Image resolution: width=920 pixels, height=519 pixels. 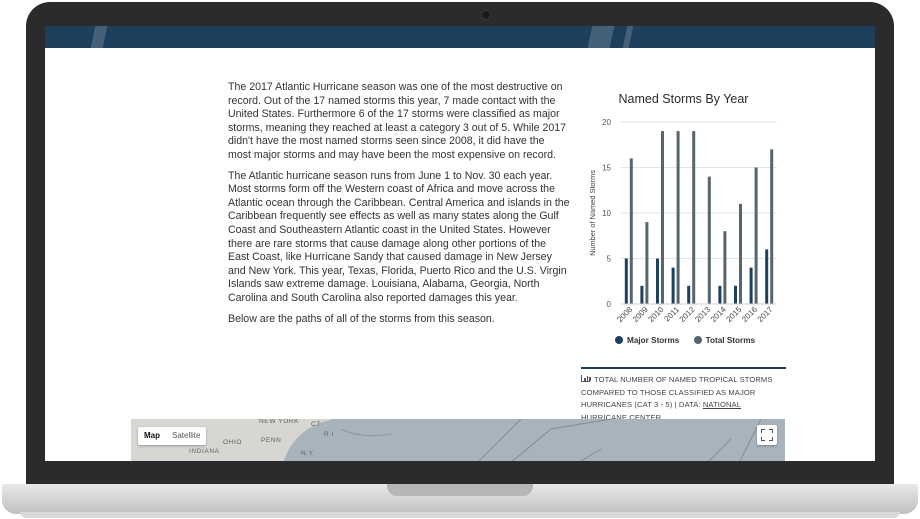 I want to click on map-type-satellite-button: Satellite, so click(x=186, y=435).